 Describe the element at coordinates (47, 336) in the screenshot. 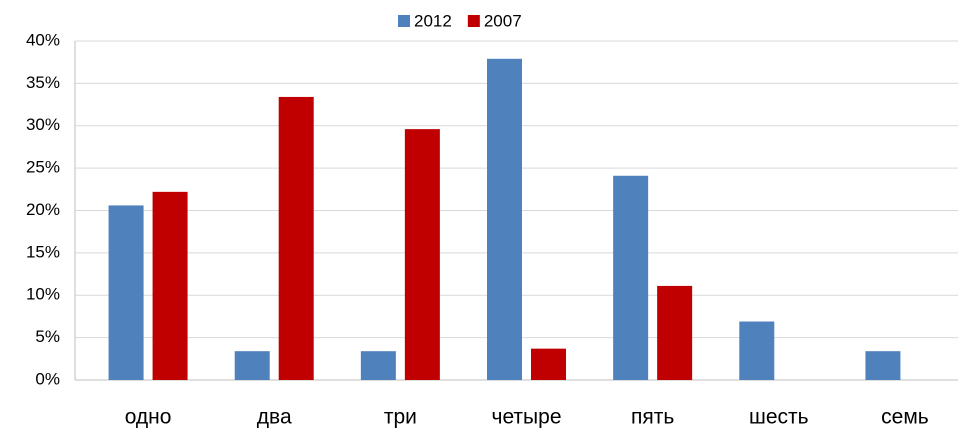

I see `y-tick-label: 5%` at that location.